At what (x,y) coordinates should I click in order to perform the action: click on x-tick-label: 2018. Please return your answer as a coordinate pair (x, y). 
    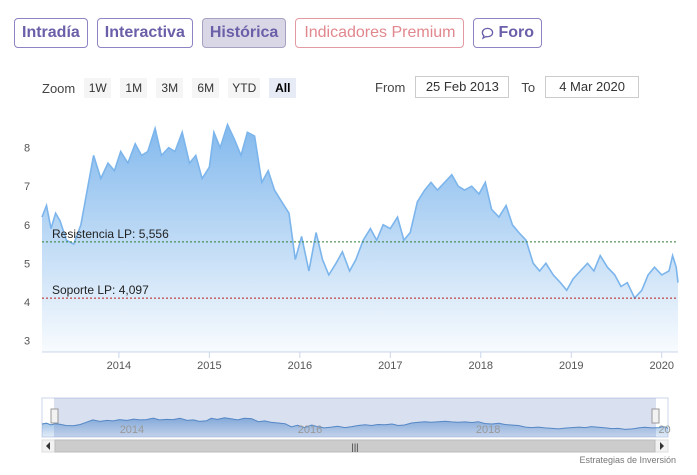
    Looking at the image, I should click on (481, 366).